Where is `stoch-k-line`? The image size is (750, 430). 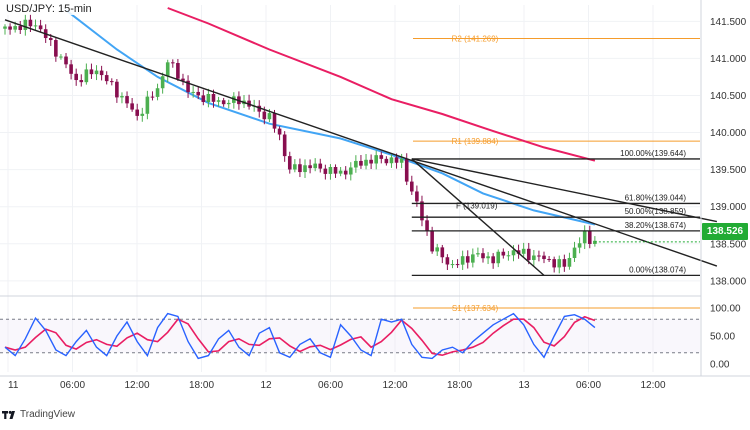
stoch-k-line is located at coordinates (300, 336).